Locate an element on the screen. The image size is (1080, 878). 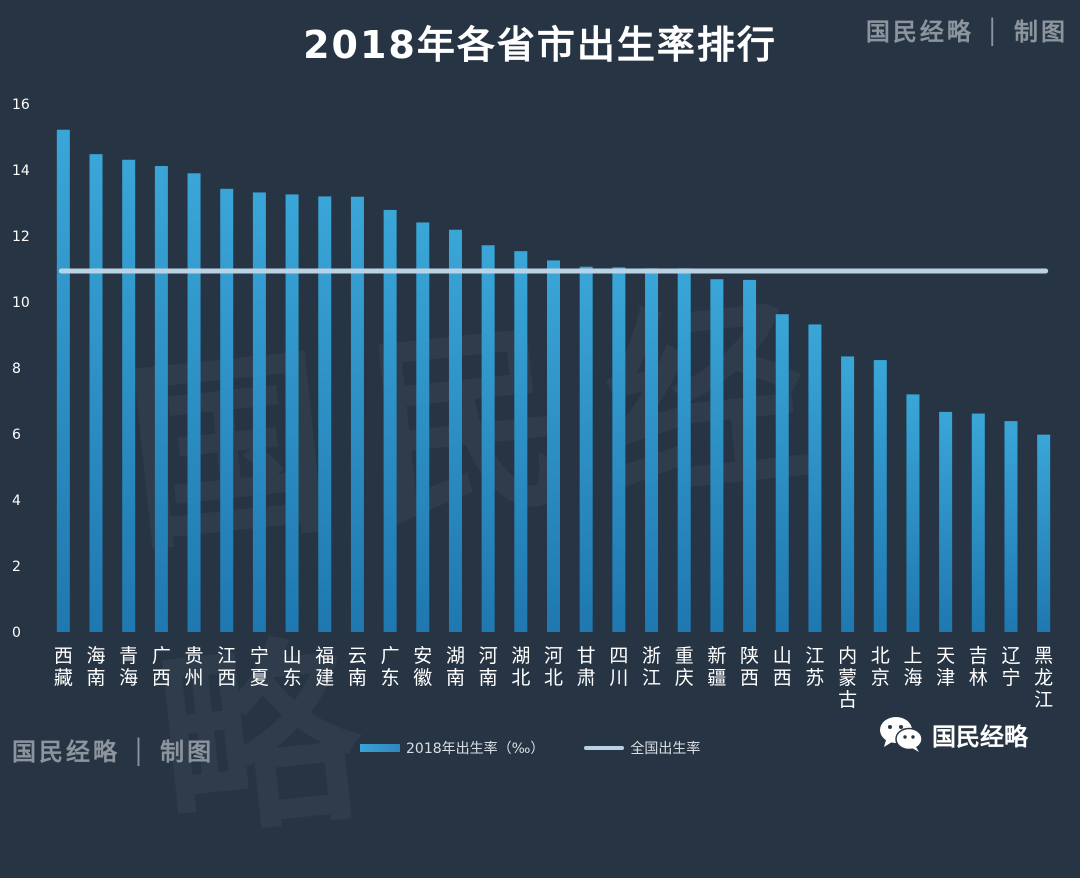
legend-line-swatch is located at coordinates (604, 748).